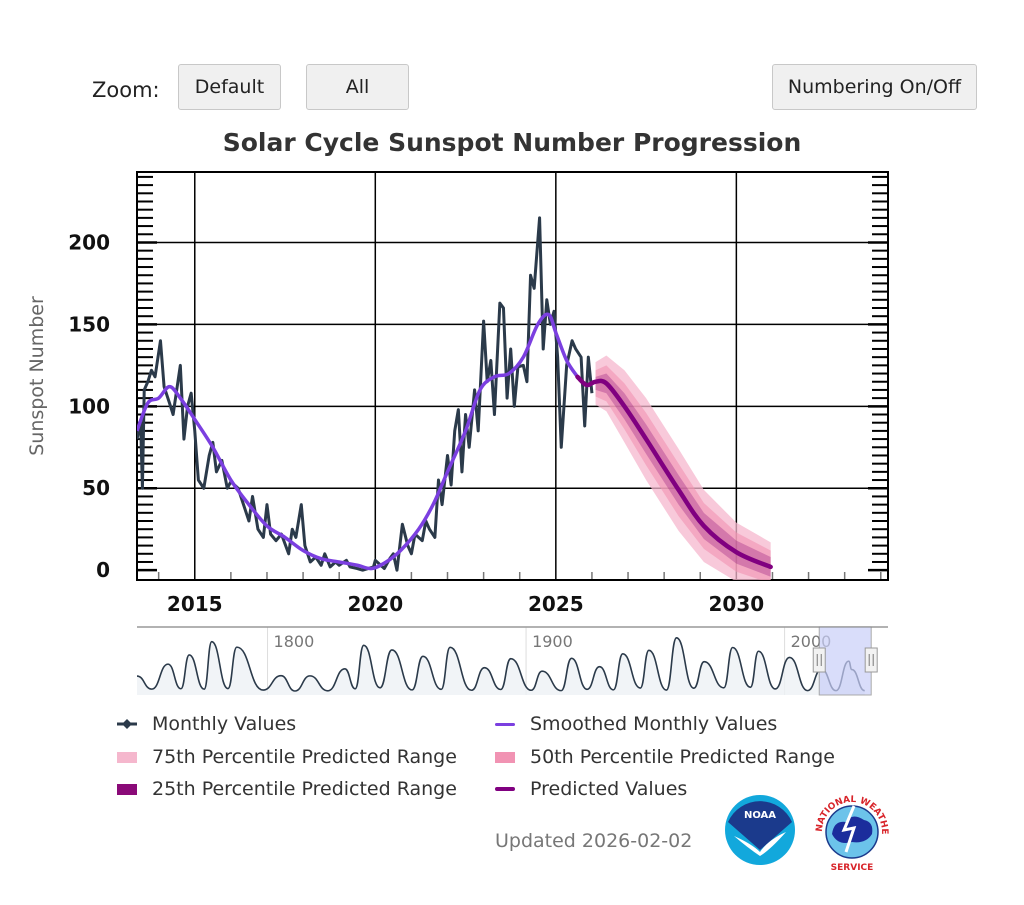 Image resolution: width=1024 pixels, height=905 pixels. I want to click on svg-text: SERVICE, so click(852, 868).